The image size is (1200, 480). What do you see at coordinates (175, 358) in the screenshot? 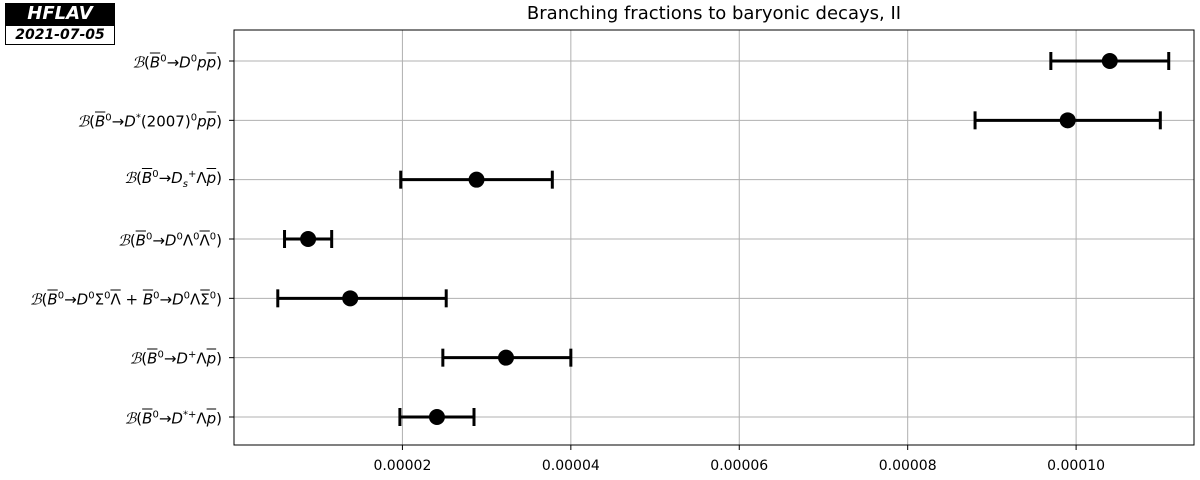
I see `ylabel-5: ℬ(B0→D+Λp)` at bounding box center [175, 358].